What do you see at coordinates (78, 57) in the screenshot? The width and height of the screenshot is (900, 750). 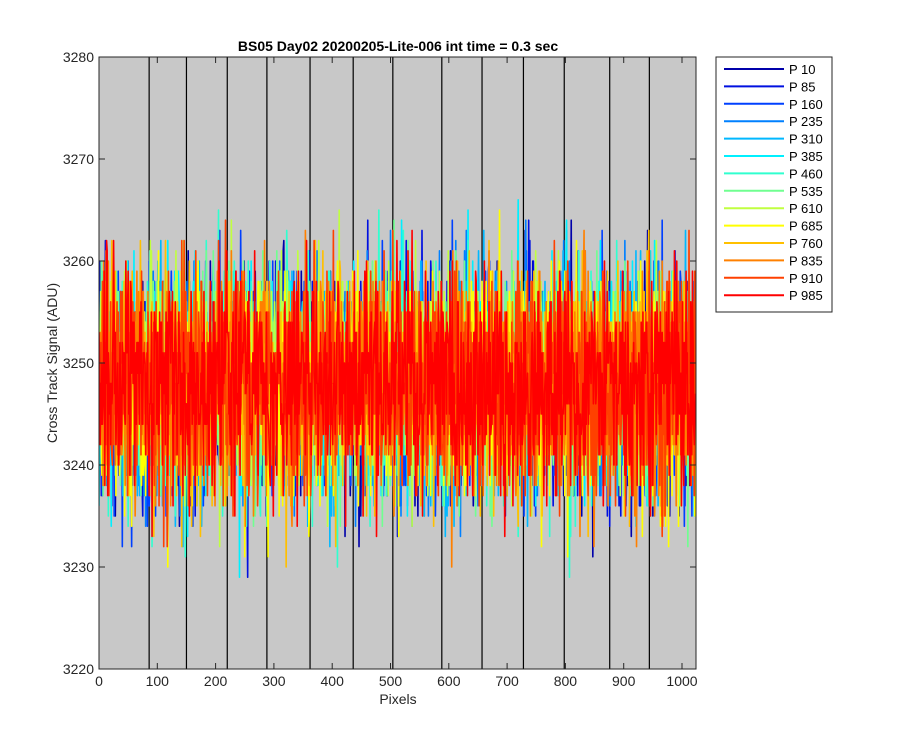 I see `y-tick-label: 3280` at bounding box center [78, 57].